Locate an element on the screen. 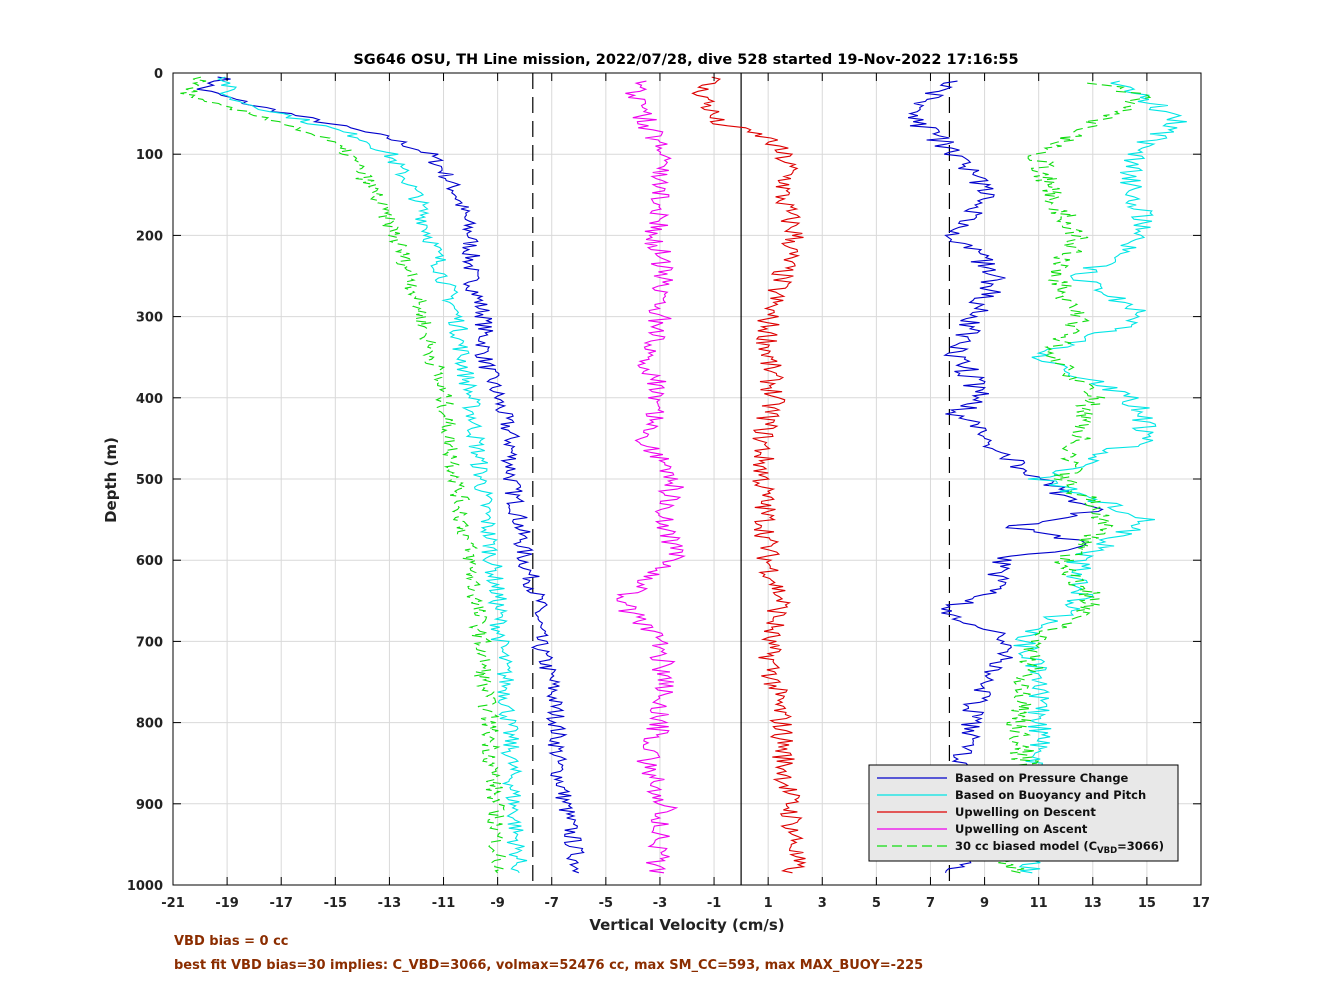  x-tick-label: 17 is located at coordinates (1201, 903).